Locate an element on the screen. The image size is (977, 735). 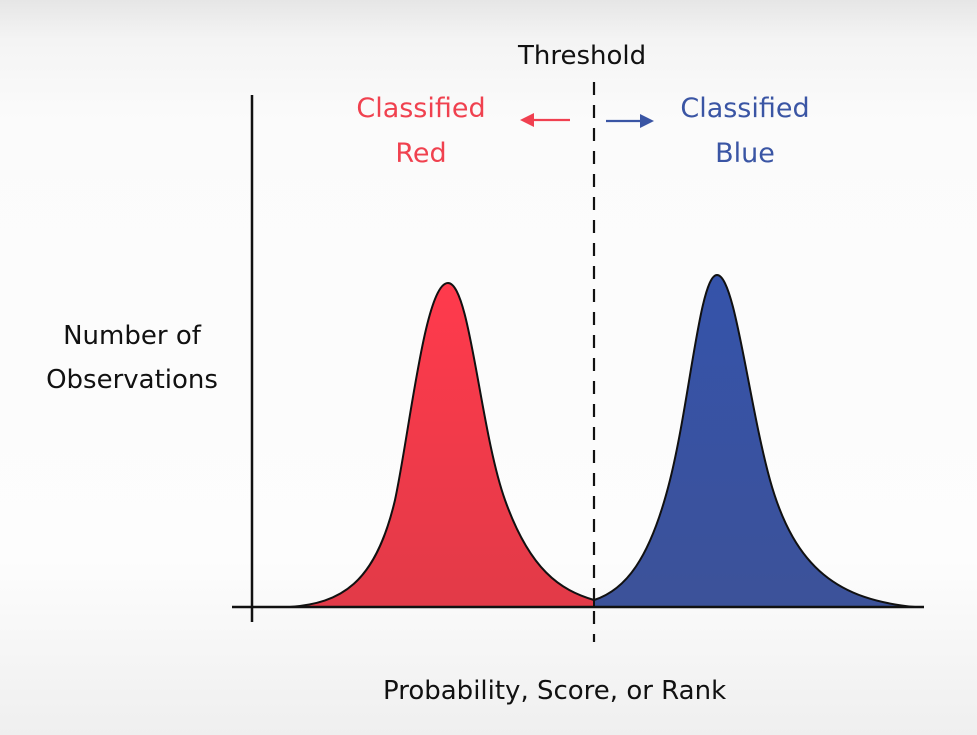
left-arrow-icon is located at coordinates (545, 120).